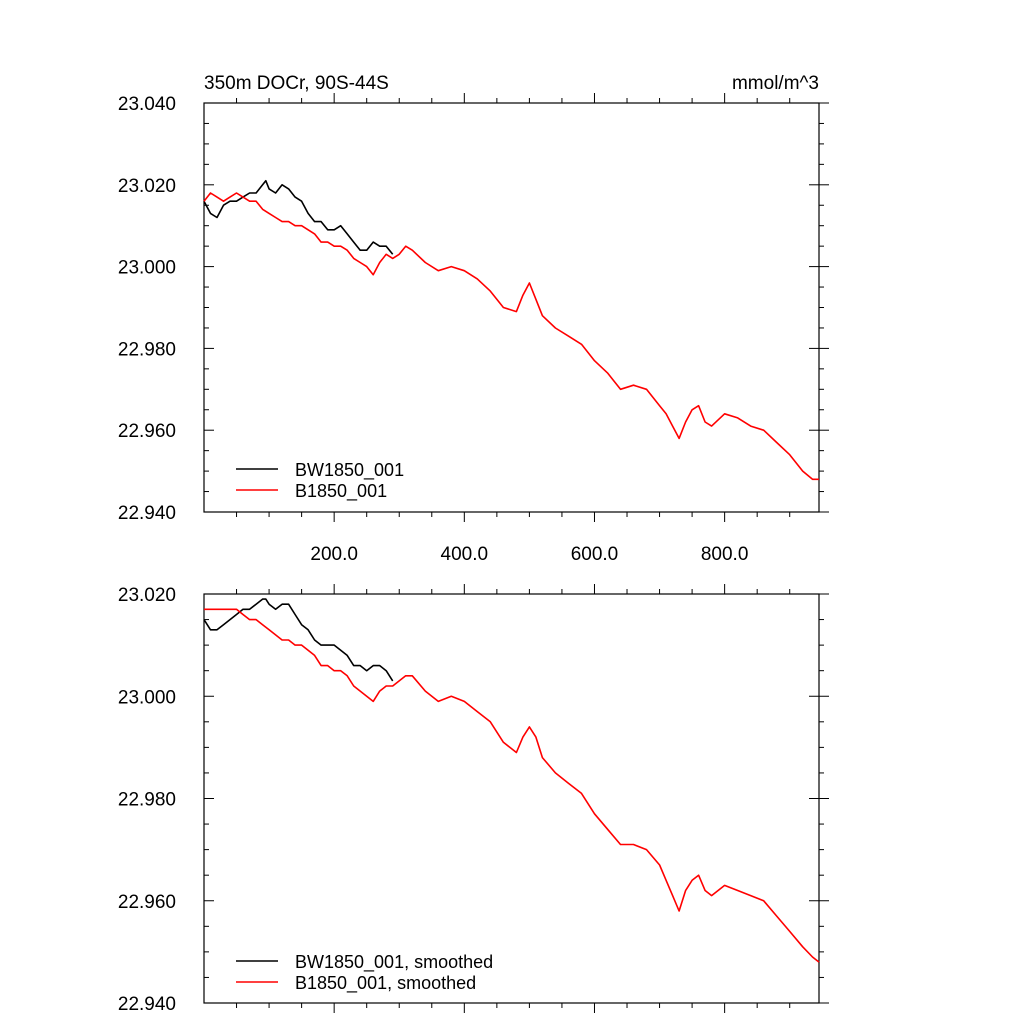 The image size is (1024, 1024). Describe the element at coordinates (147, 697) in the screenshot. I see `bottom-y-tick-label: 23.000` at that location.